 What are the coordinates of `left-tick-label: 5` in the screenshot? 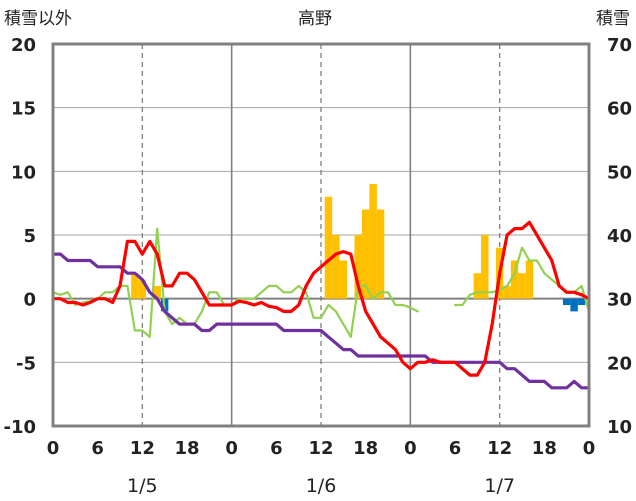 It's located at (29, 236).